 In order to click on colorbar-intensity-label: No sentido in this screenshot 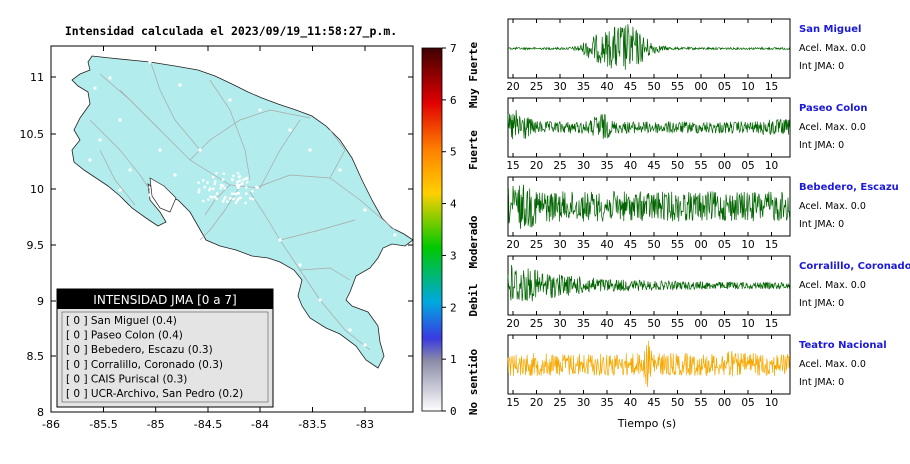, I will do `click(473, 382)`.